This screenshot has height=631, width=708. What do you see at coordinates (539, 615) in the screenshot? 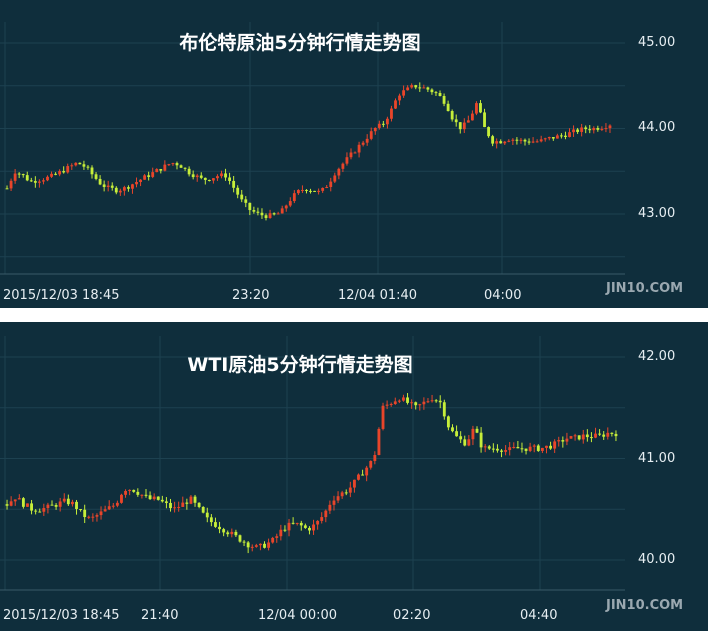
I see `wti-x-tick: 04:40` at bounding box center [539, 615].